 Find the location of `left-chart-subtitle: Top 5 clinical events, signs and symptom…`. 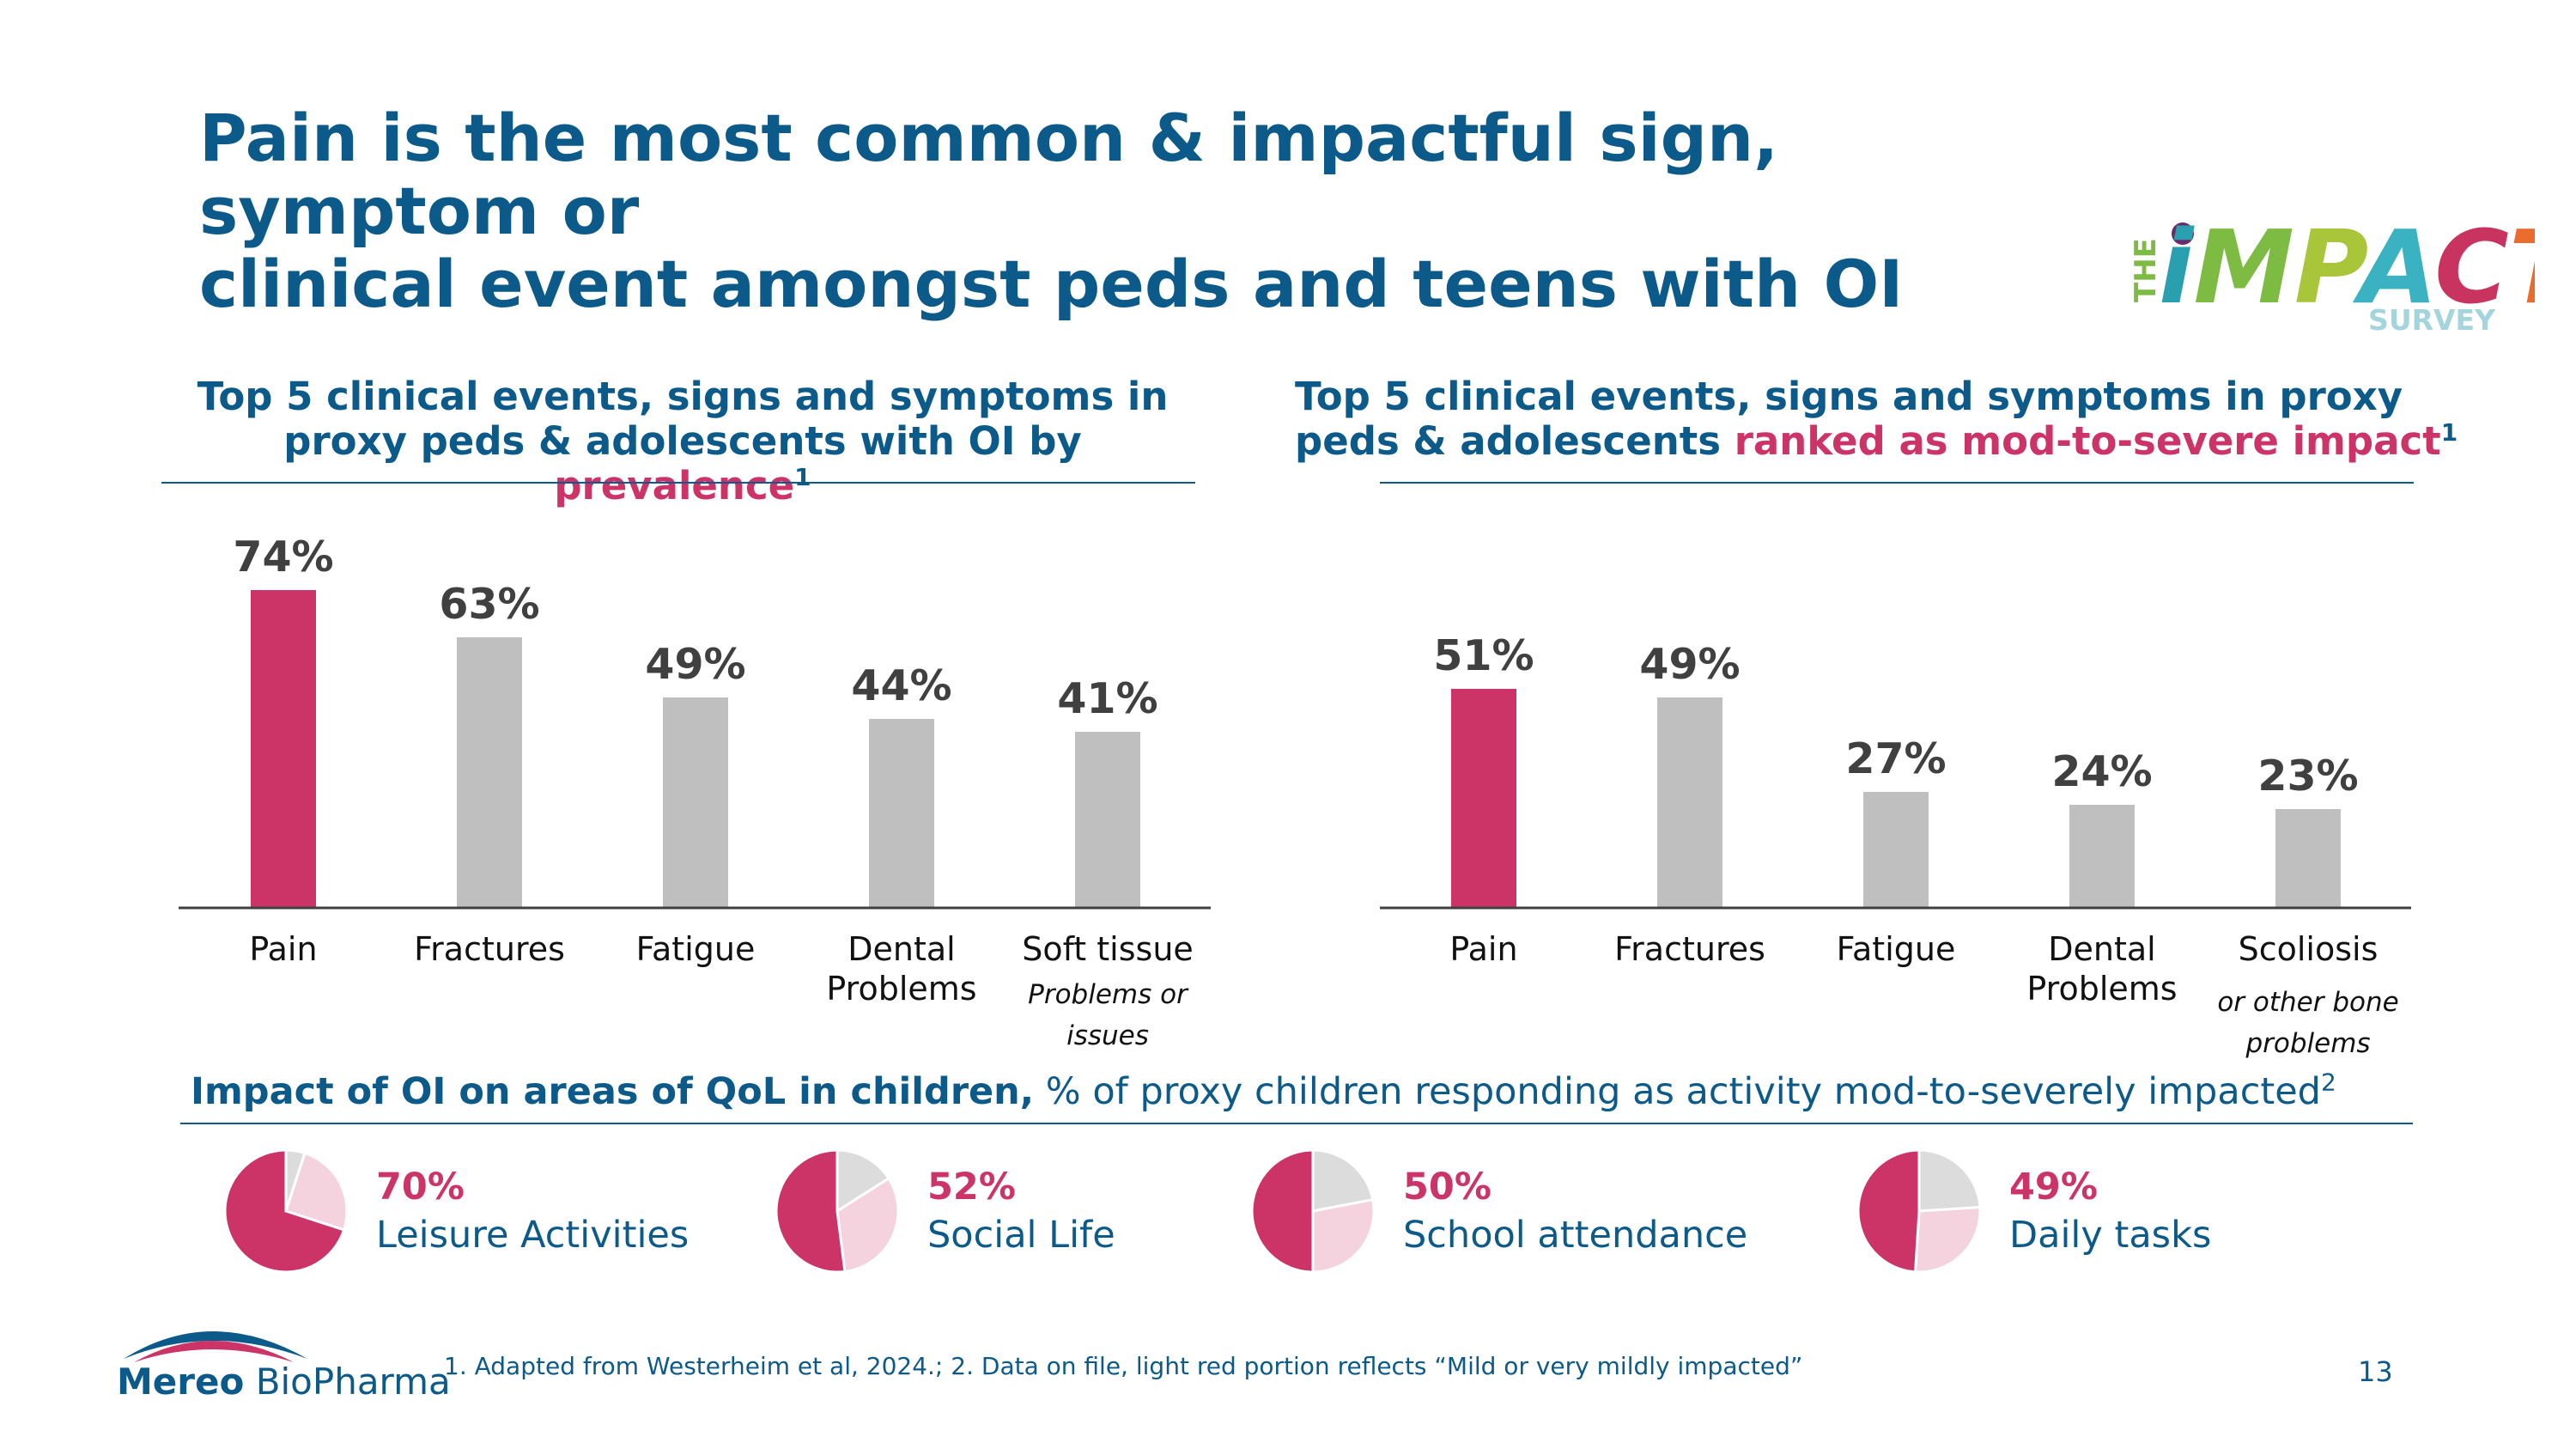

left-chart-subtitle: Top 5 clinical events, signs and symptom… is located at coordinates (683, 441).